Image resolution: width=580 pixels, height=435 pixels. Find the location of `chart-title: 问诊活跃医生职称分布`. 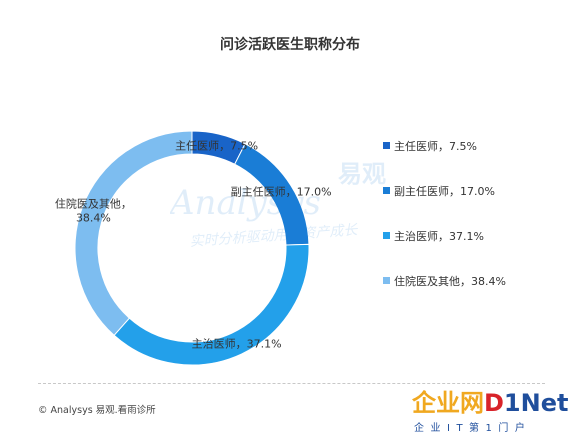

chart-title: 问诊活跃医生职称分布 is located at coordinates (290, 45).